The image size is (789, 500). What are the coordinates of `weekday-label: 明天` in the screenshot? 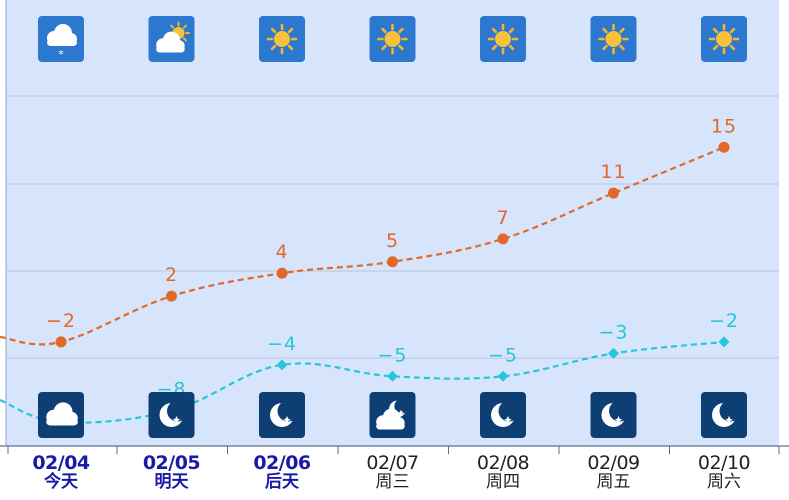 It's located at (171, 481).